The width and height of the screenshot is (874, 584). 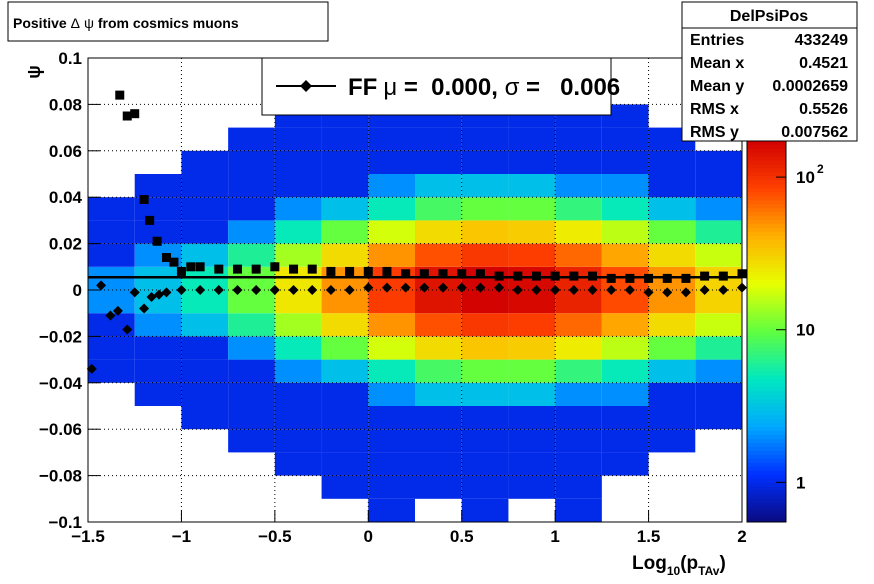 I want to click on x-tick-label: −0.5, so click(x=275, y=536).